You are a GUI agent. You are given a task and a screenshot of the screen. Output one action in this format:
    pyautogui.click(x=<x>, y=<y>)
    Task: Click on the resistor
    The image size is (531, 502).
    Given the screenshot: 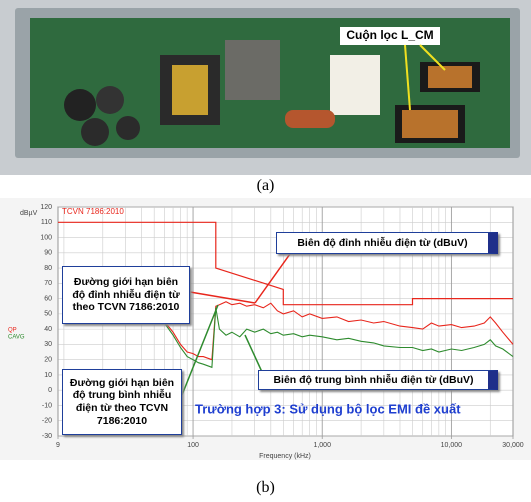 What is the action you would take?
    pyautogui.click(x=310, y=119)
    